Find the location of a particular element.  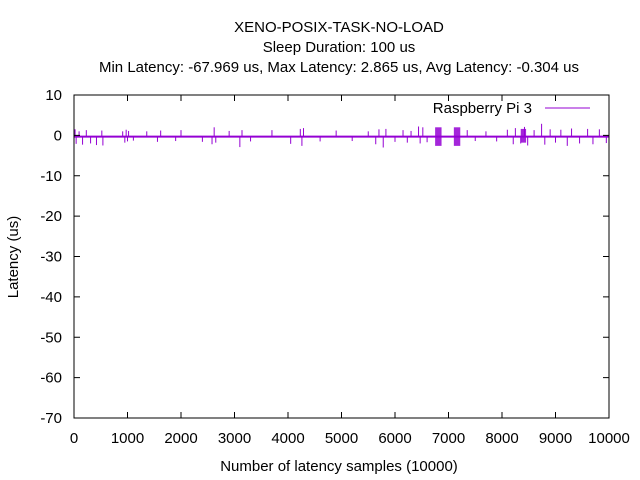

x-tick-label: 9000 is located at coordinates (555, 438).